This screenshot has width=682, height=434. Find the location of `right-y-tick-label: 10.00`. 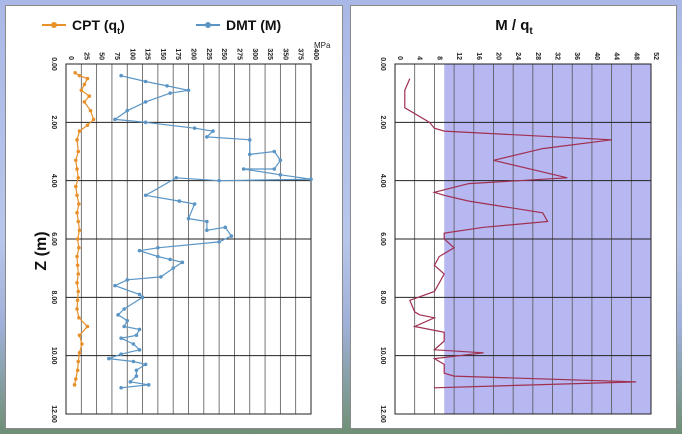

right-y-tick-label: 10.00 is located at coordinates (382, 356).